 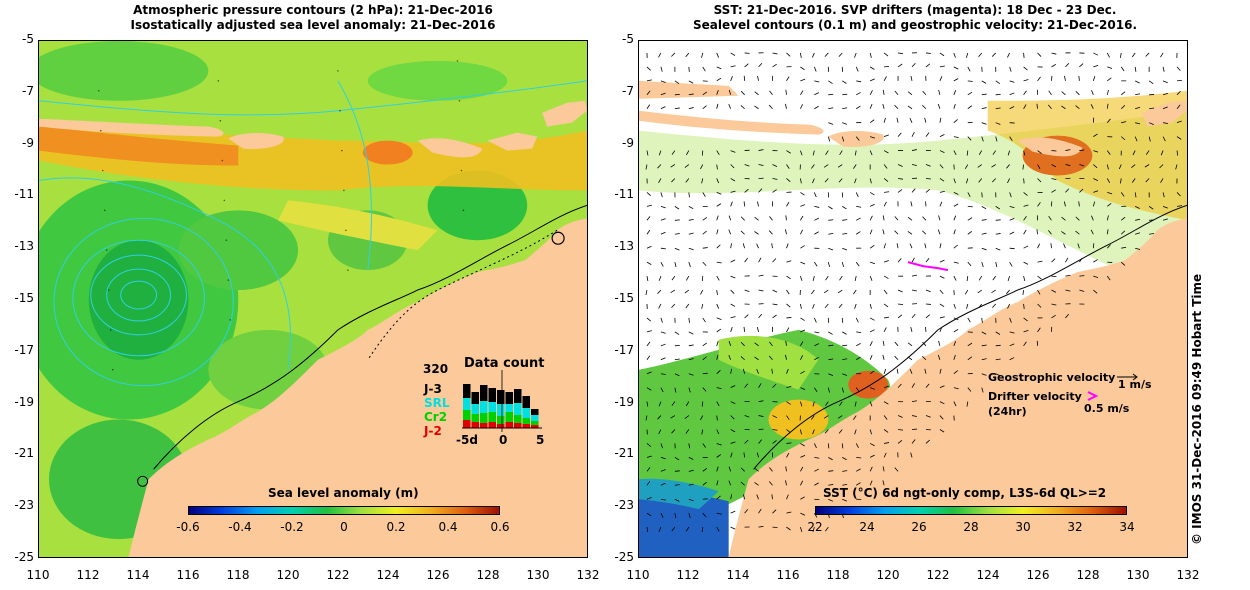 What do you see at coordinates (502, 401) in the screenshot?
I see `data-count-histogram` at bounding box center [502, 401].